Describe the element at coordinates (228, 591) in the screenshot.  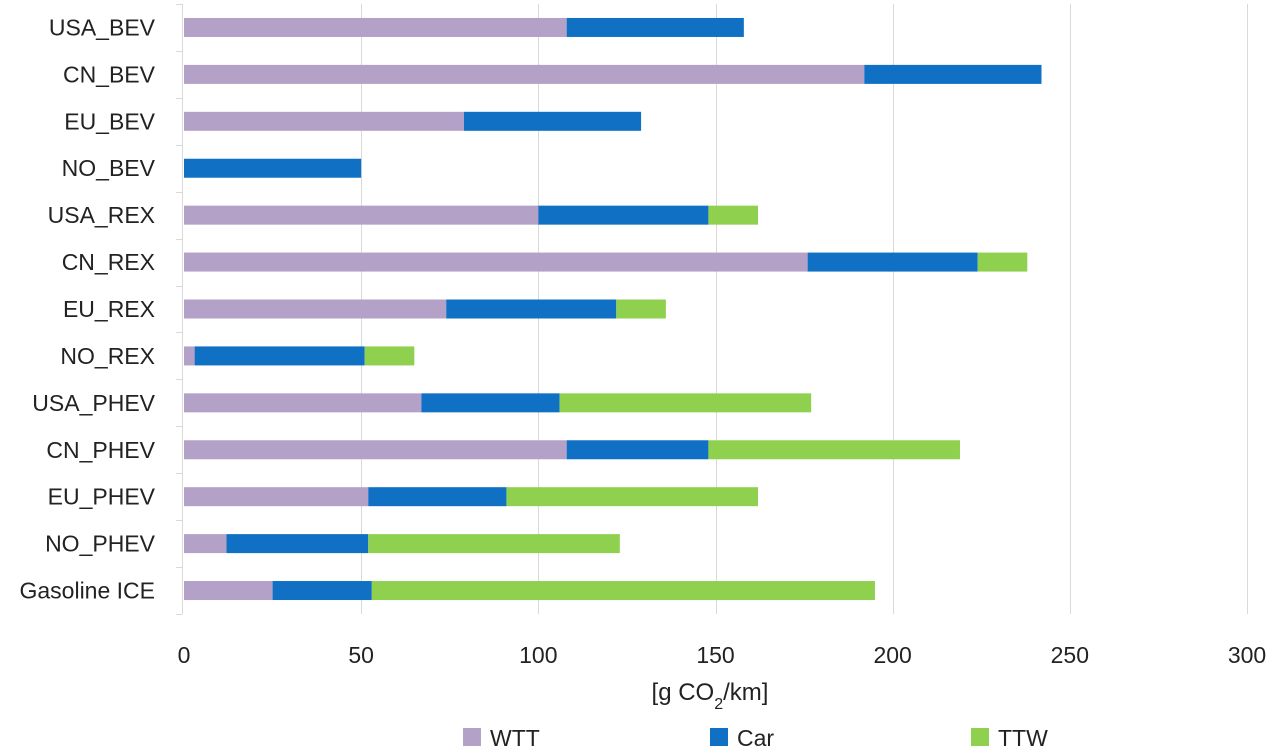
I see `bar-wtt-gasoline-ice` at that location.